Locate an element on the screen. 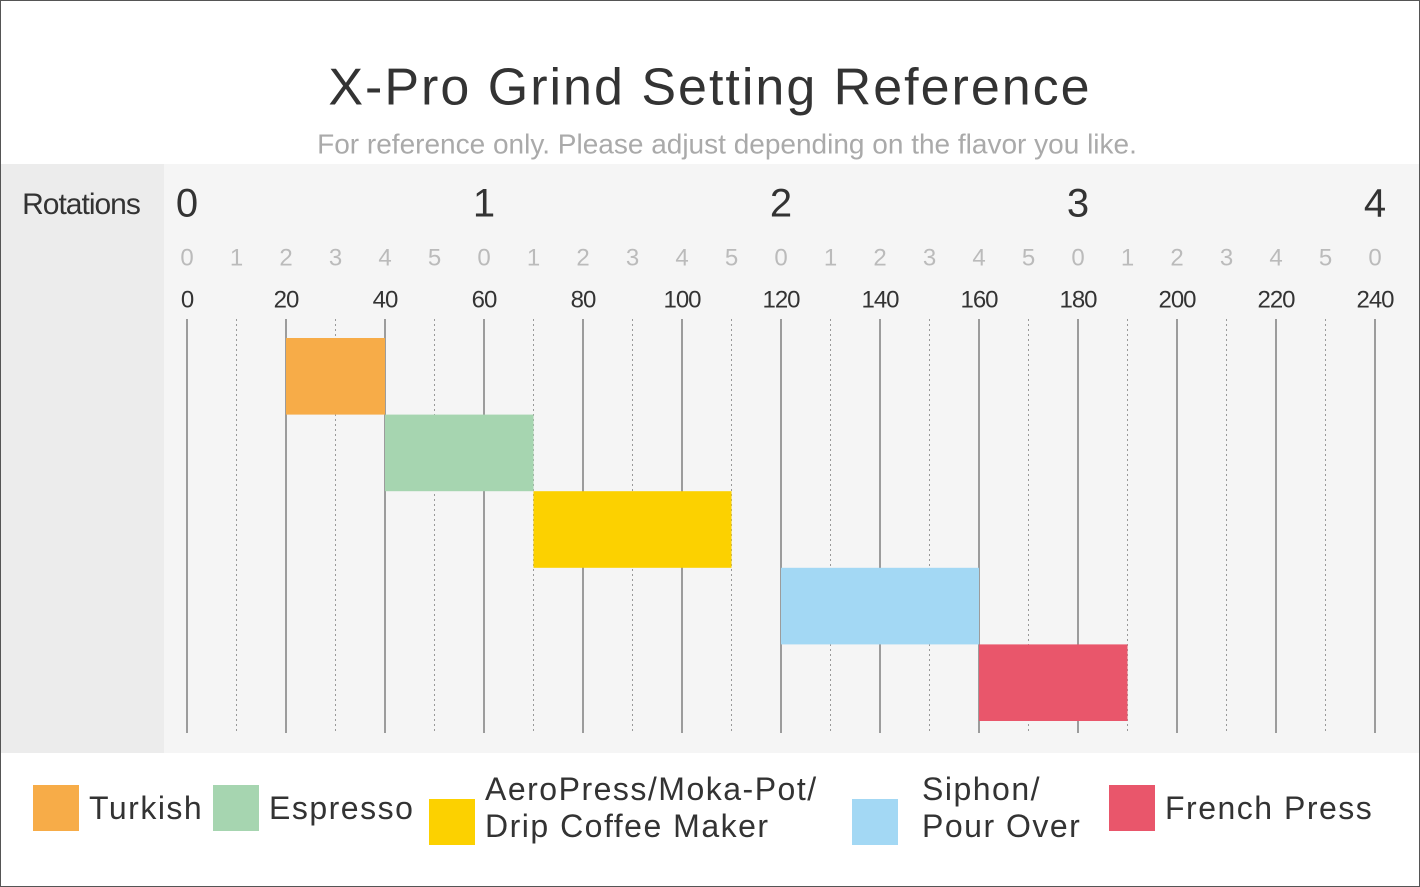  chart-title: X-Pro Grind Setting Reference is located at coordinates (709, 88).